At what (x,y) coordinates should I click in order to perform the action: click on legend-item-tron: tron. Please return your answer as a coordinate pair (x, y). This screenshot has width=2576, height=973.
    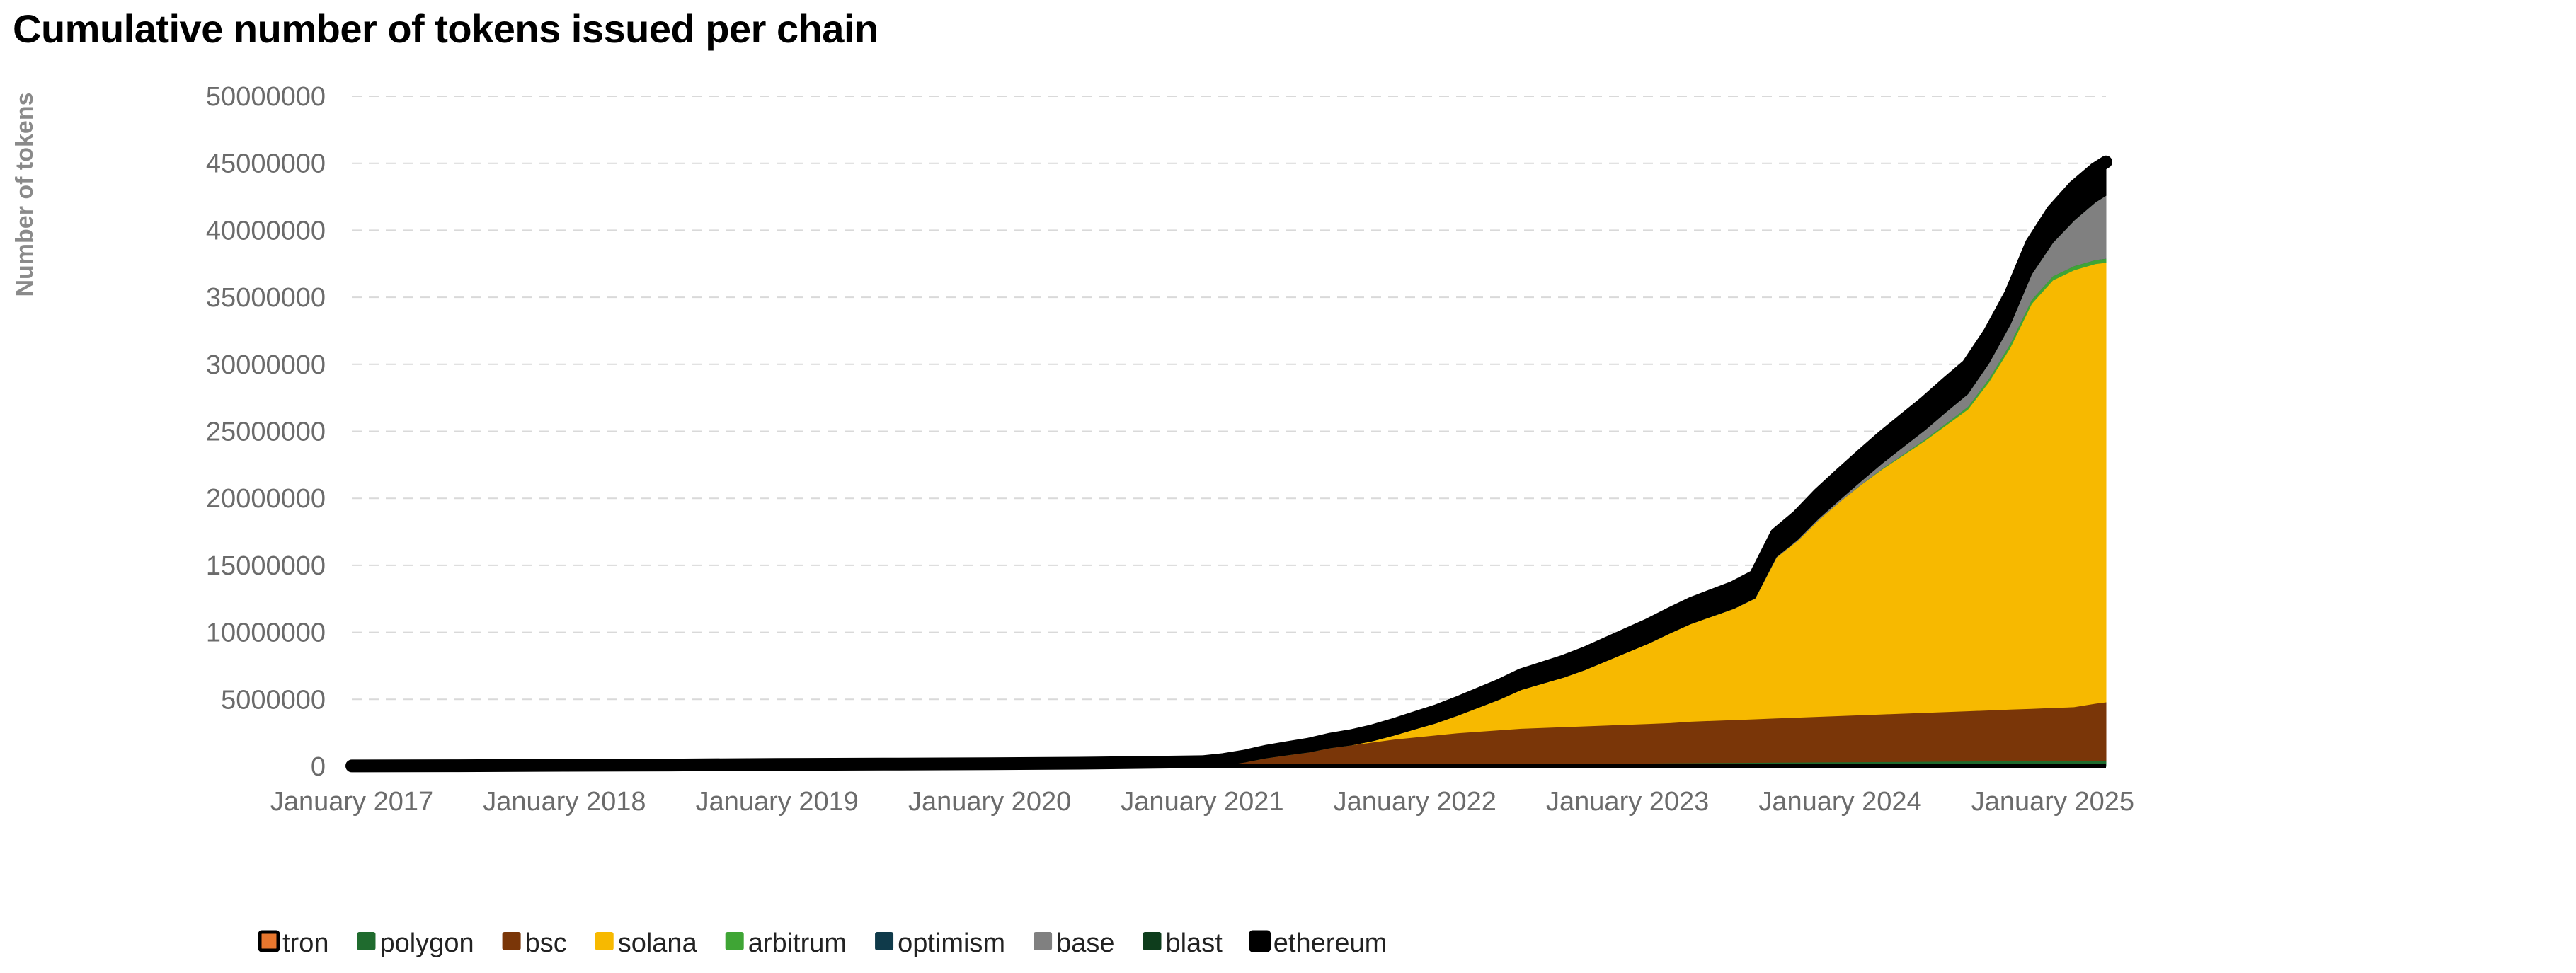
    Looking at the image, I should click on (293, 943).